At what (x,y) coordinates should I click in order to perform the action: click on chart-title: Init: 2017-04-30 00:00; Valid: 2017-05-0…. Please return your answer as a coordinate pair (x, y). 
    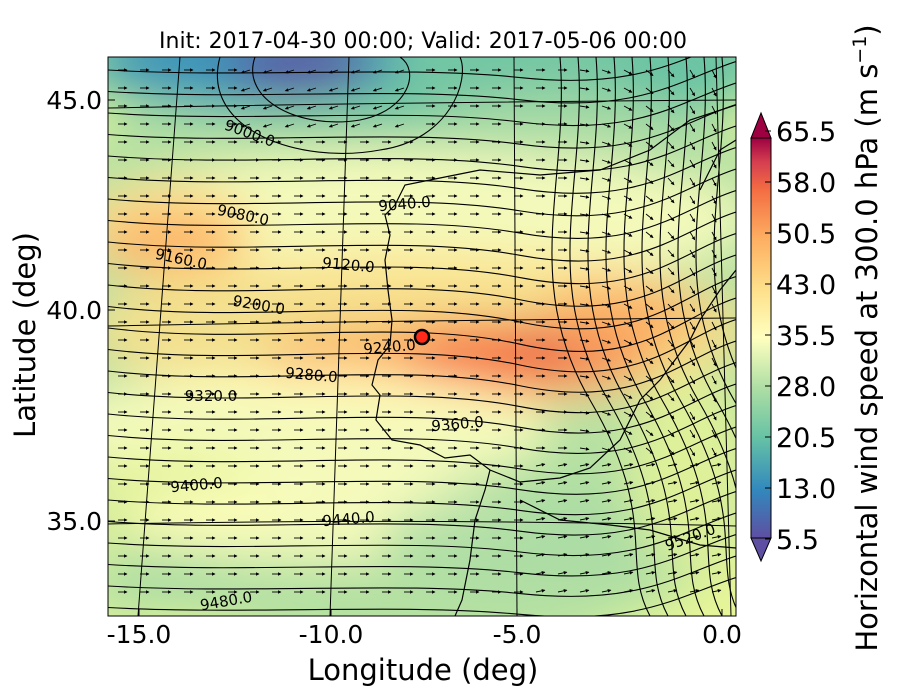
    Looking at the image, I should click on (423, 41).